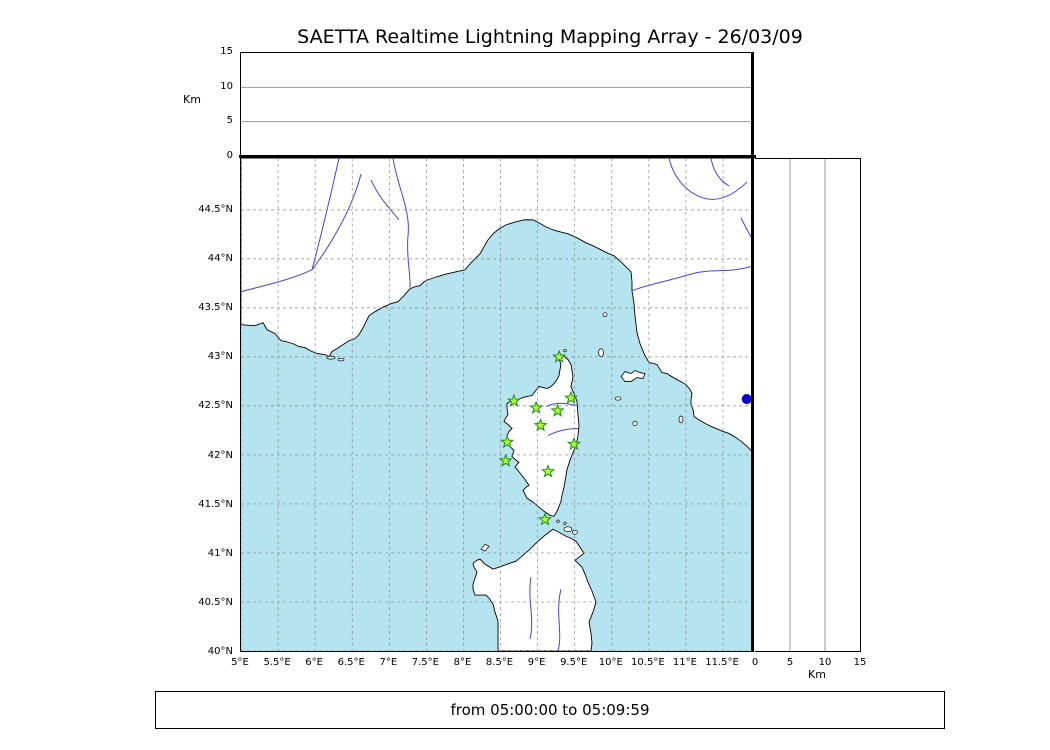  I want to click on altitude-longitude-plot, so click(496, 104).